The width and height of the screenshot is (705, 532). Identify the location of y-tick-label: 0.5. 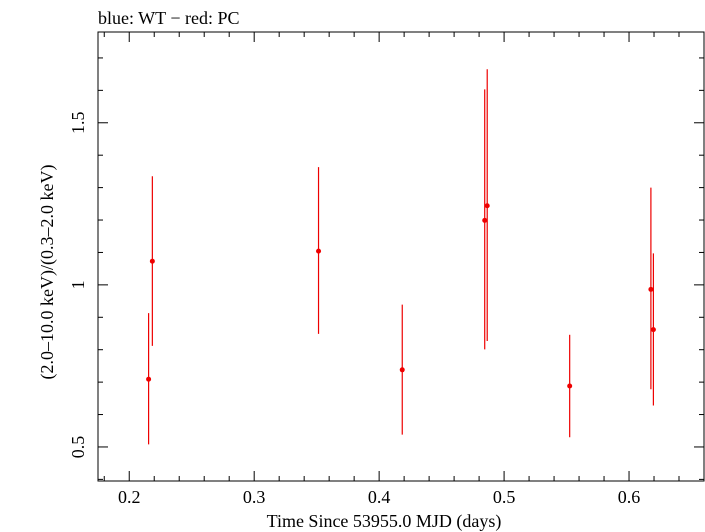
(78, 447).